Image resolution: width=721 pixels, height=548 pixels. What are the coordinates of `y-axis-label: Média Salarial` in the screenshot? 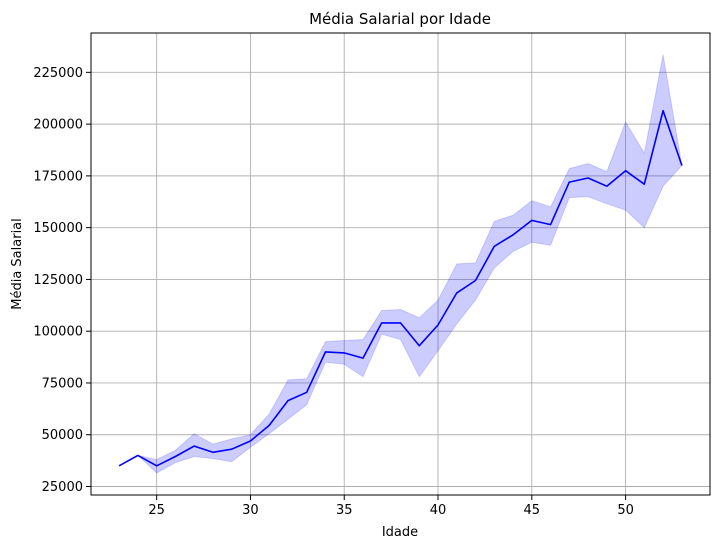 It's located at (17, 264).